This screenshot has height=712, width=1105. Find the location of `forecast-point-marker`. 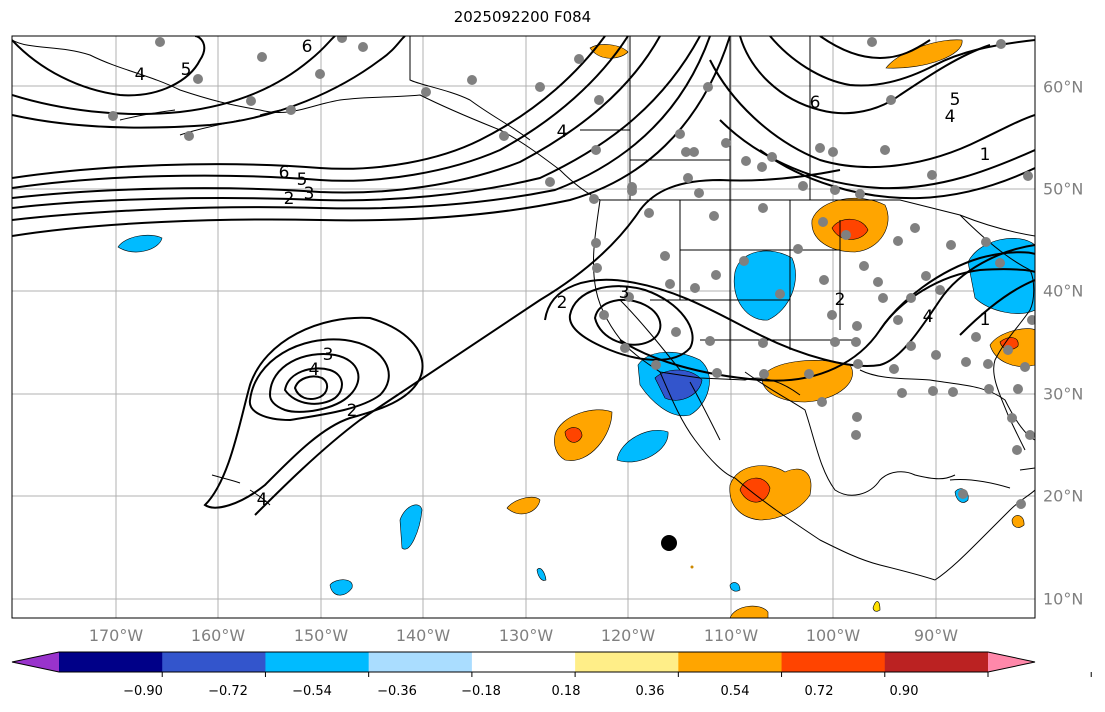

forecast-point-marker is located at coordinates (669, 543).